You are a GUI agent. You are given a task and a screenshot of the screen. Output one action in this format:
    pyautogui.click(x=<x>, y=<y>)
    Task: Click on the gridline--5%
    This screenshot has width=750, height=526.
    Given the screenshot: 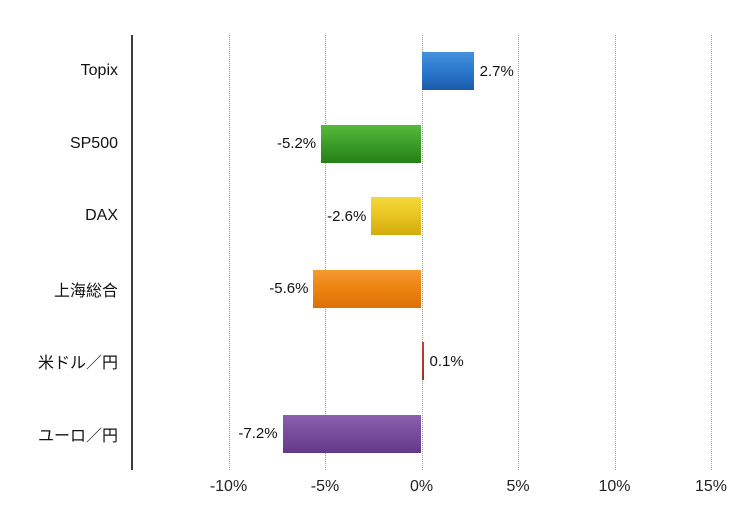 What is the action you would take?
    pyautogui.click(x=325, y=252)
    